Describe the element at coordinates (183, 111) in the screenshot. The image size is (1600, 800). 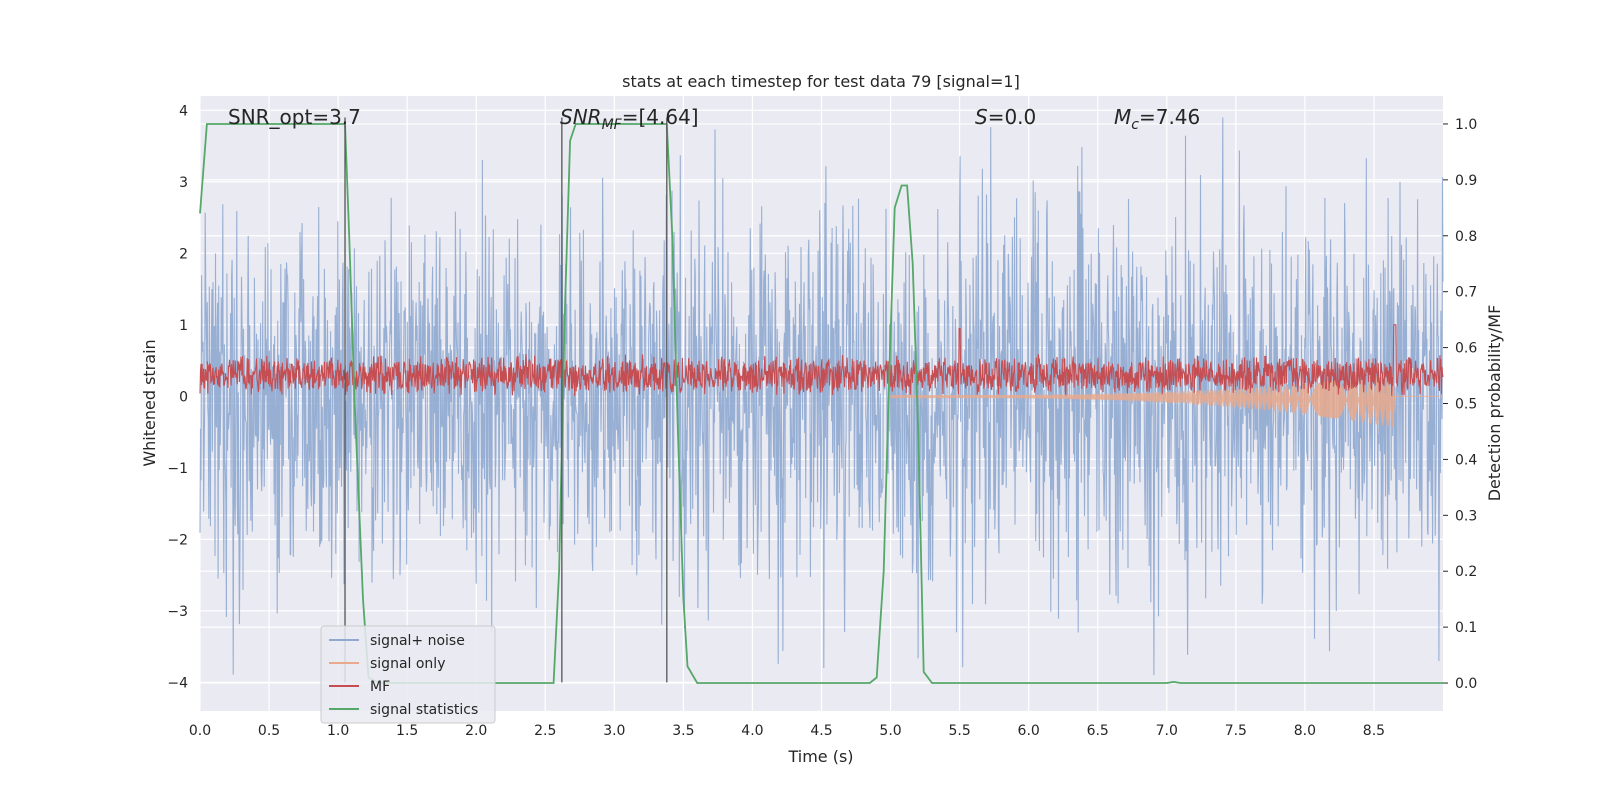
I see `y-tick-label: 4` at that location.